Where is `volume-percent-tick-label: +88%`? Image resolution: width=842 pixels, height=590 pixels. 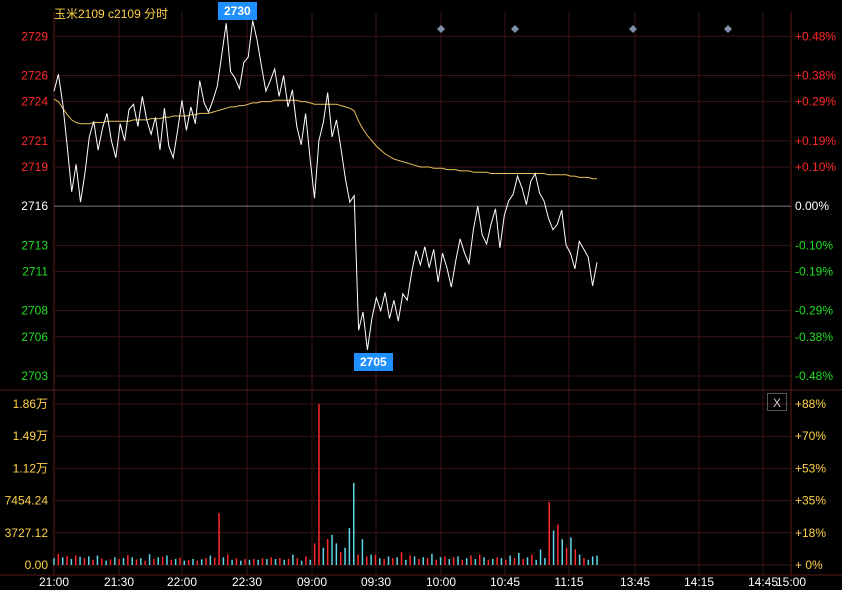
volume-percent-tick-label: +88% is located at coordinates (810, 404).